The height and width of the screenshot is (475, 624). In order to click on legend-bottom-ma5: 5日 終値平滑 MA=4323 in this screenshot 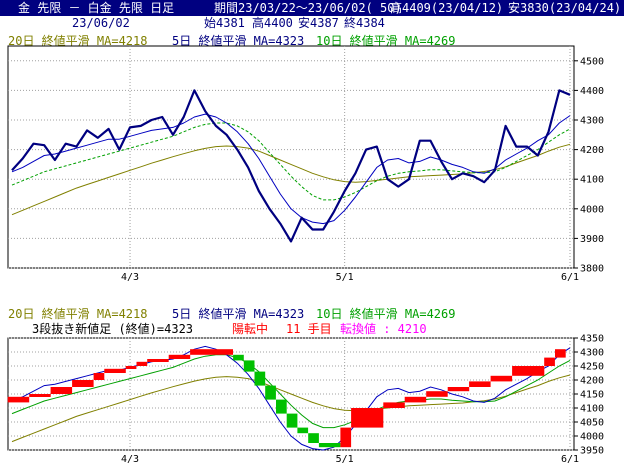, I will do `click(238, 314)`.